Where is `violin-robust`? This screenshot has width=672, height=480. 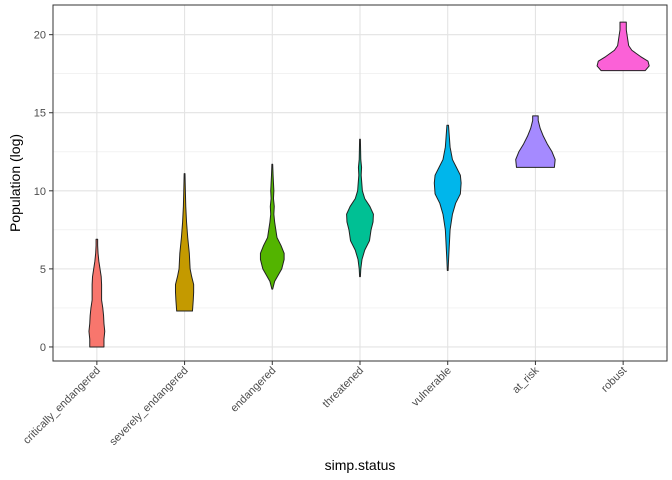 violin-robust is located at coordinates (623, 46).